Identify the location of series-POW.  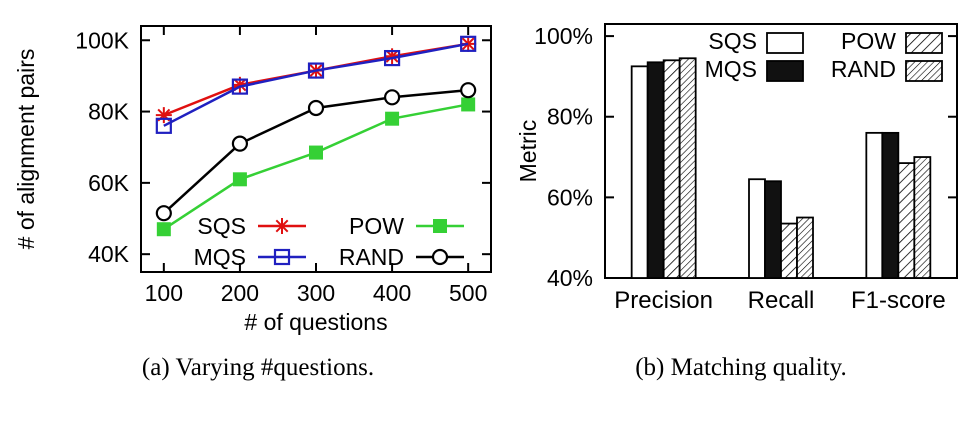
(316, 167).